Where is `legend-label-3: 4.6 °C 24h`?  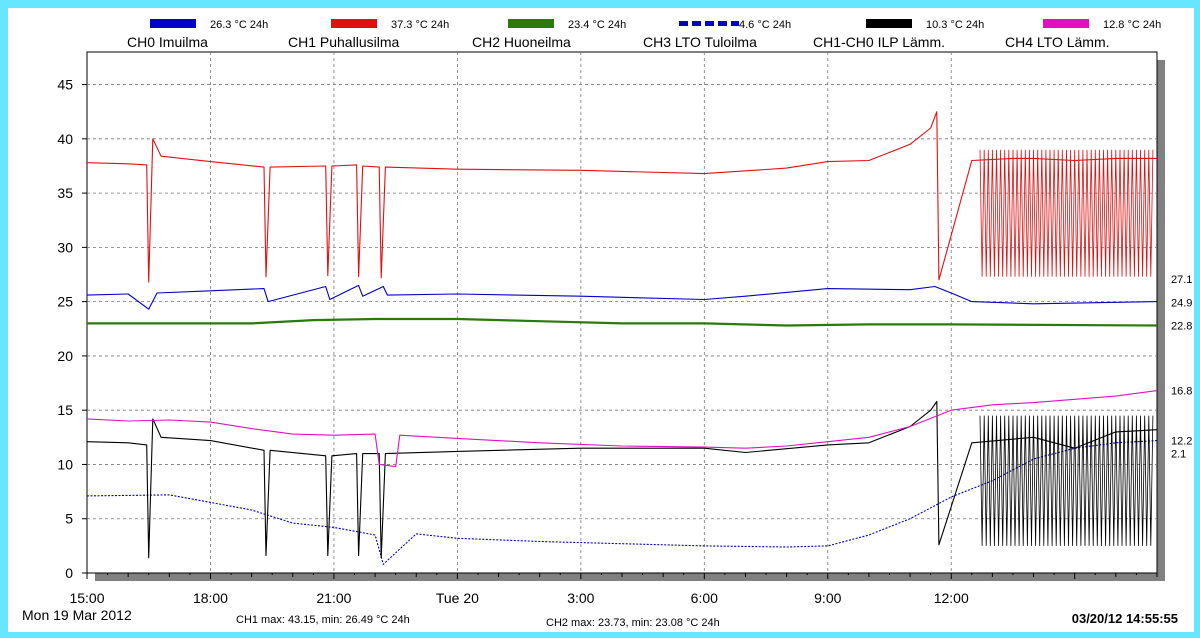 legend-label-3: 4.6 °C 24h is located at coordinates (765, 25).